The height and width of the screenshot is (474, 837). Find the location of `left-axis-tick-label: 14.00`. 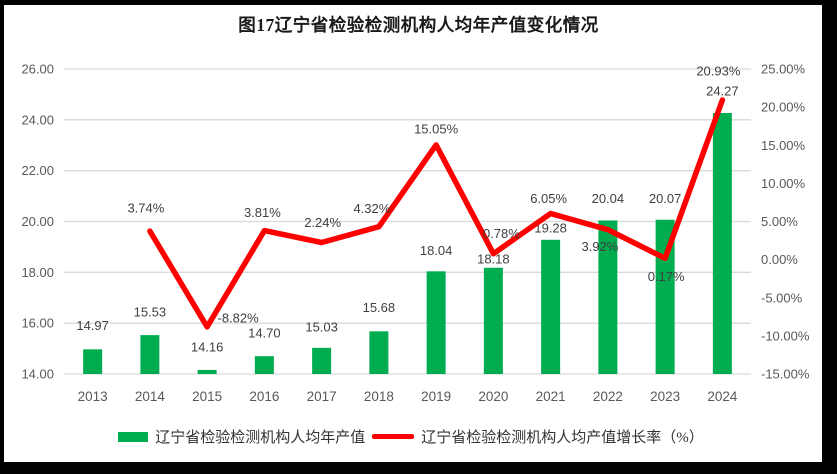

left-axis-tick-label: 14.00 is located at coordinates (37, 374).